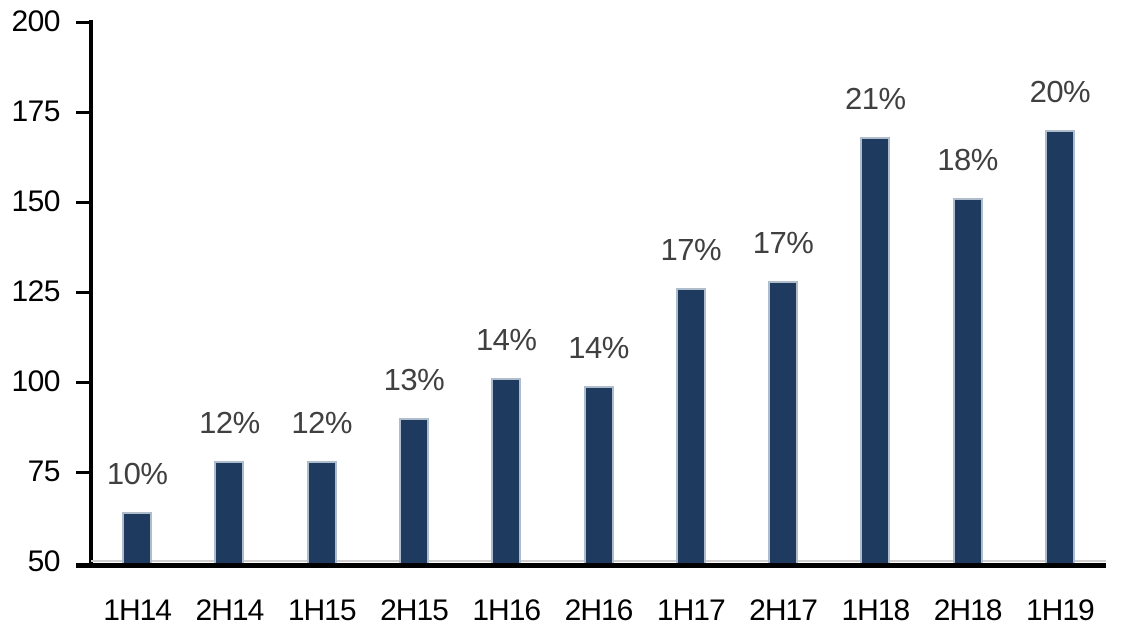  What do you see at coordinates (690, 425) in the screenshot?
I see `bar-1h17` at bounding box center [690, 425].